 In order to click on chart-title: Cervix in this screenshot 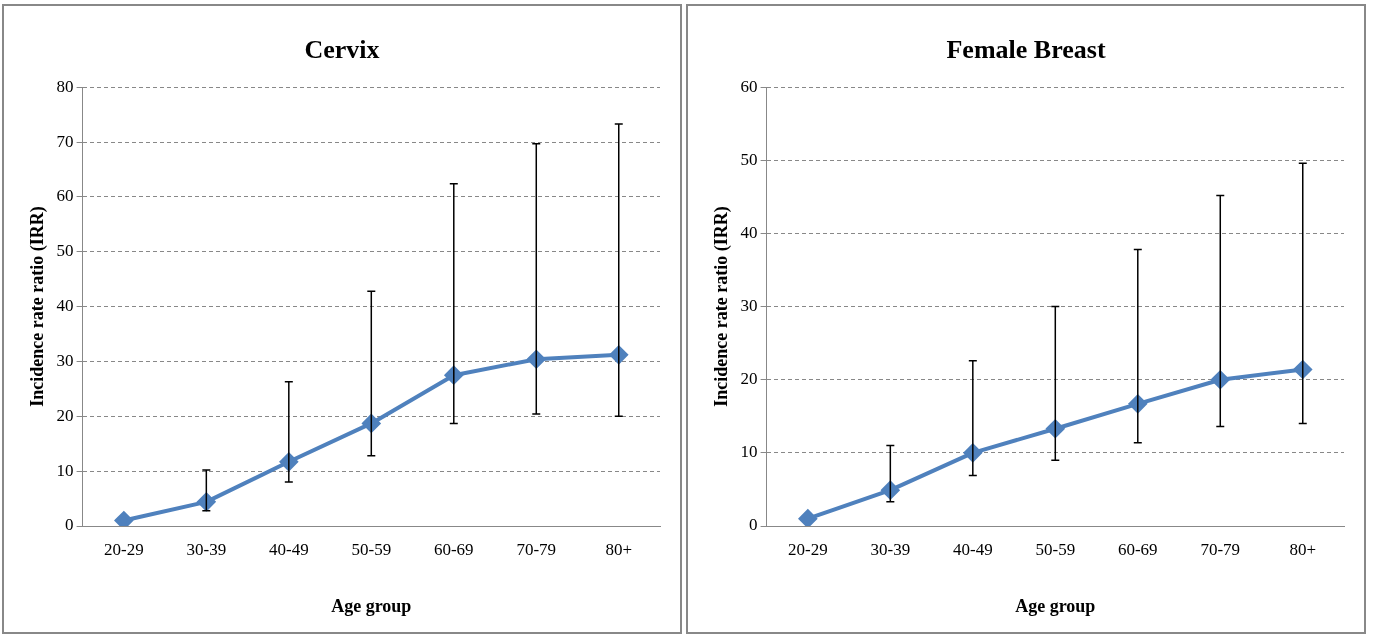, I will do `click(342, 50)`.